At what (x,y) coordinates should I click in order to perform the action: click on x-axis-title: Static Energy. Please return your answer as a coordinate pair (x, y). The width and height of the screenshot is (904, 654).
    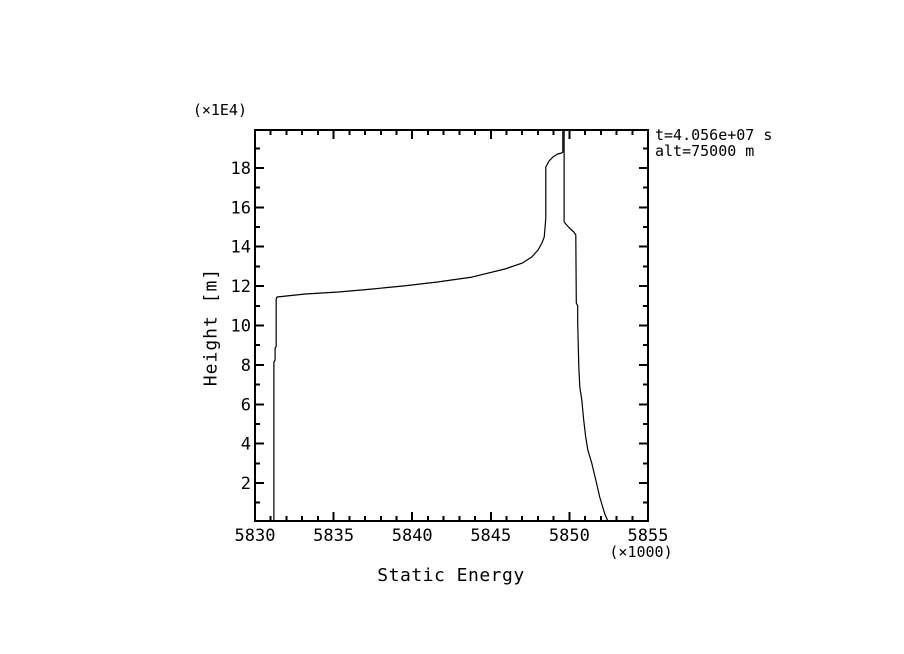
    Looking at the image, I should click on (451, 575).